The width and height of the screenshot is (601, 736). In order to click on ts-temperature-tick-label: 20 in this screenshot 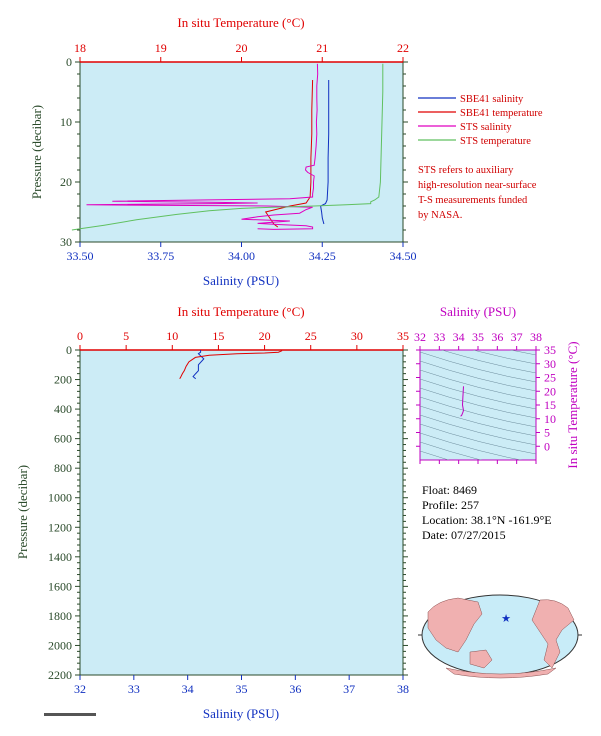, I will do `click(550, 391)`.